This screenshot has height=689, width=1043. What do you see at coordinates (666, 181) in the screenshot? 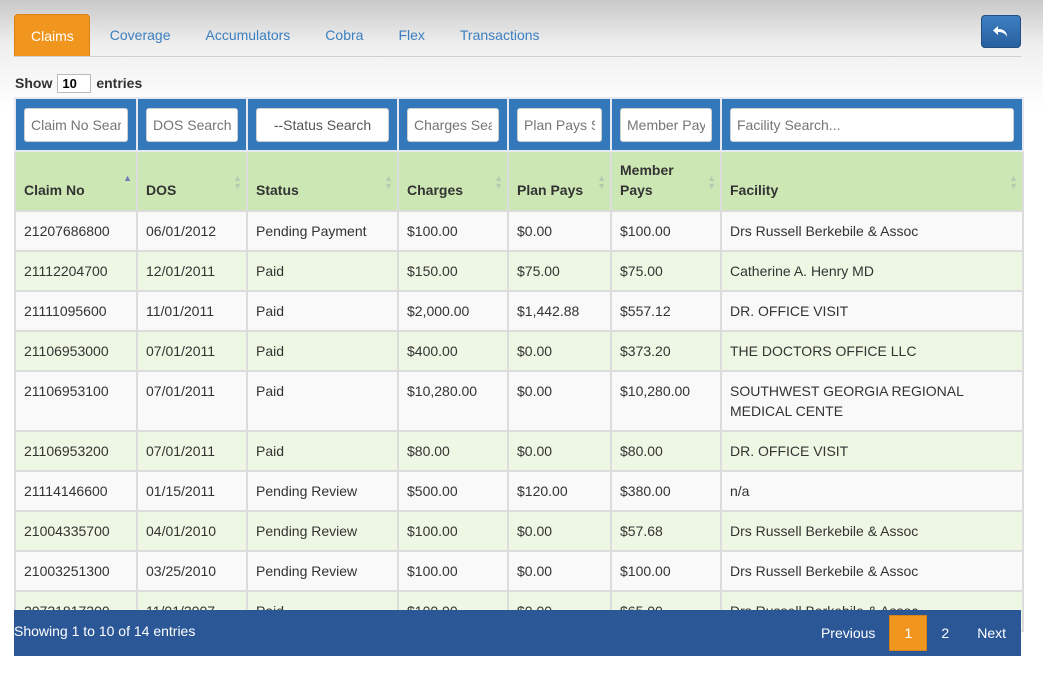
I see `column-header-member-pays: Member Pays ▲ ▼` at bounding box center [666, 181].